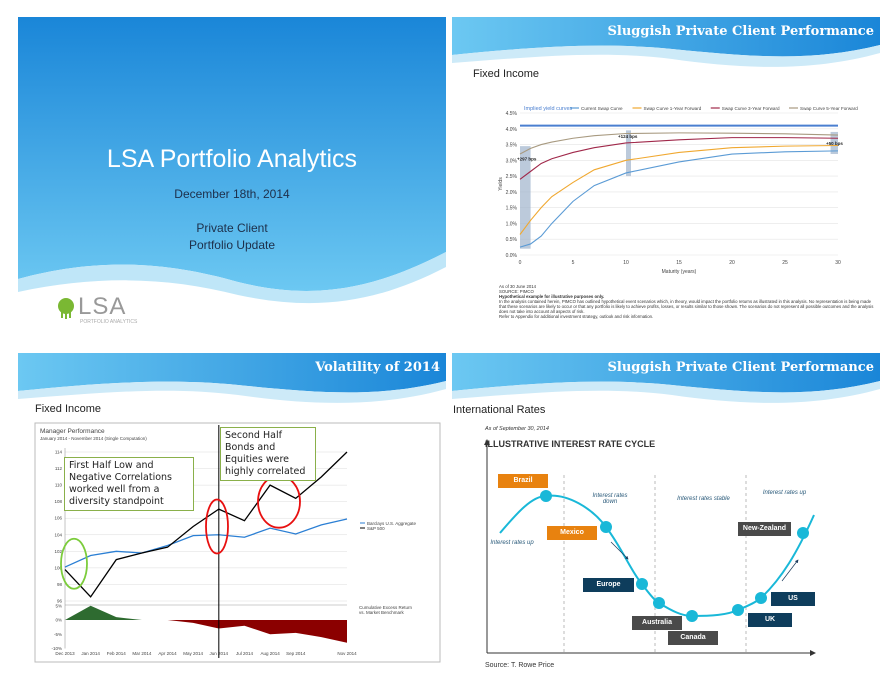  What do you see at coordinates (512, 161) in the screenshot?
I see `y-tick-label: 3.0%` at bounding box center [512, 161].